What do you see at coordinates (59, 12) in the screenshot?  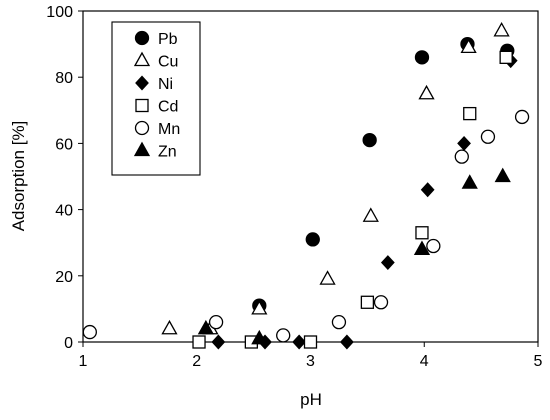 I see `y-tick-label: 100` at bounding box center [59, 12].